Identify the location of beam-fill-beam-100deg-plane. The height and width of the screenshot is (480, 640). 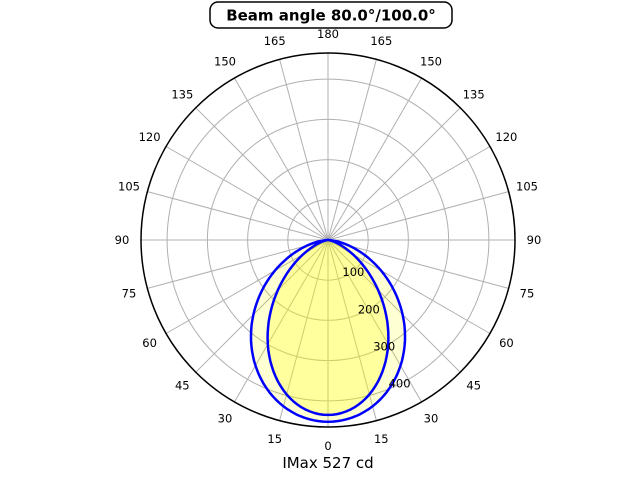
(328, 331).